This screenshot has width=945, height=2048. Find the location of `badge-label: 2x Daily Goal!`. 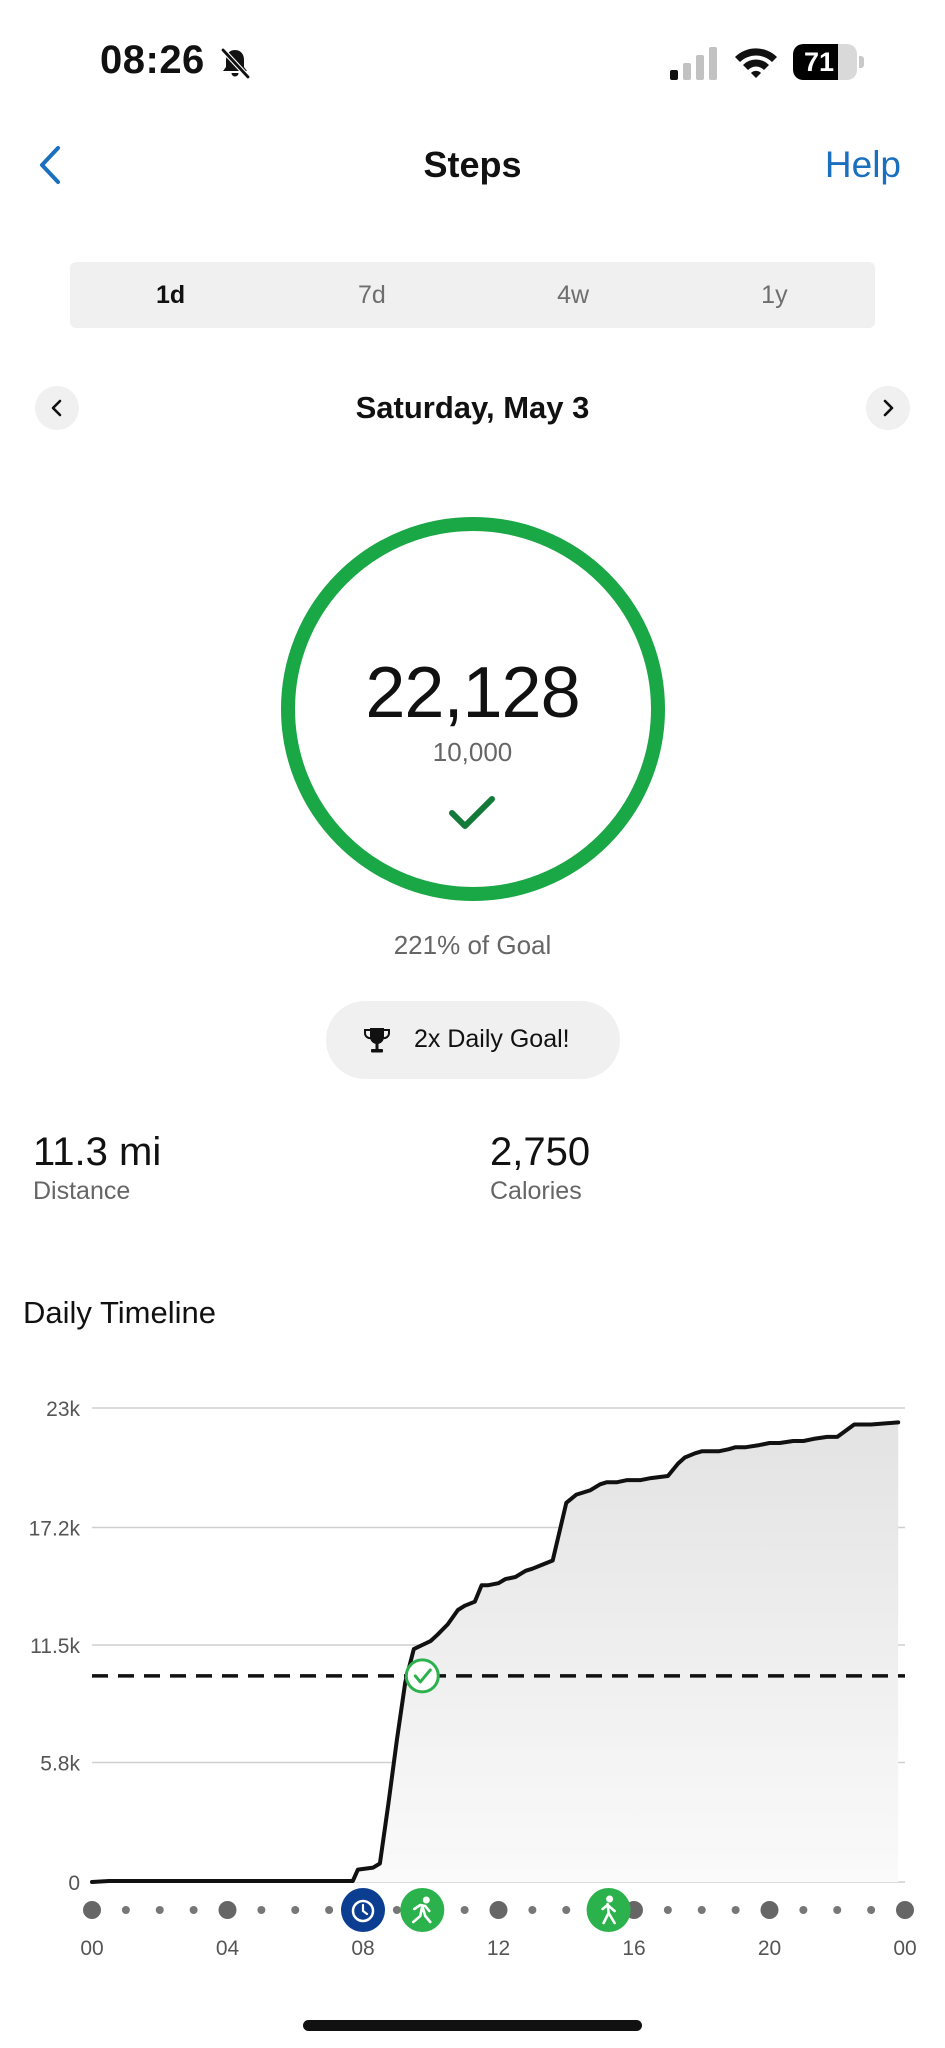

badge-label: 2x Daily Goal! is located at coordinates (492, 1039).